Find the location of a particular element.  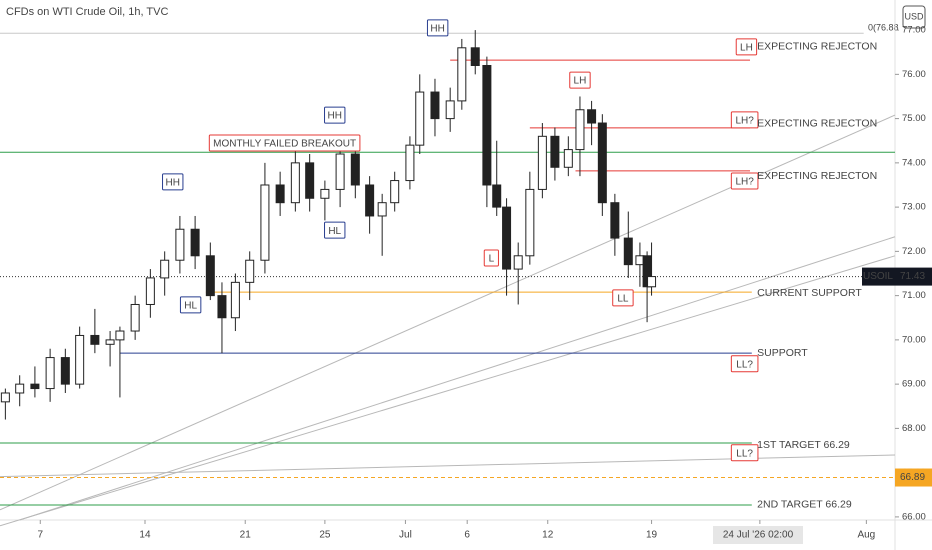

currency-box is located at coordinates (914, 17).